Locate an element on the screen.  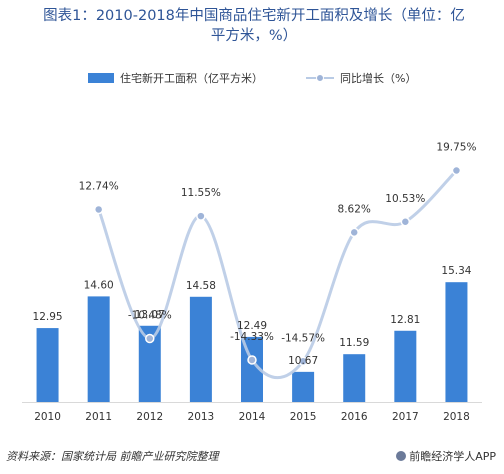
growth-value-label: 11.55% is located at coordinates (201, 193).